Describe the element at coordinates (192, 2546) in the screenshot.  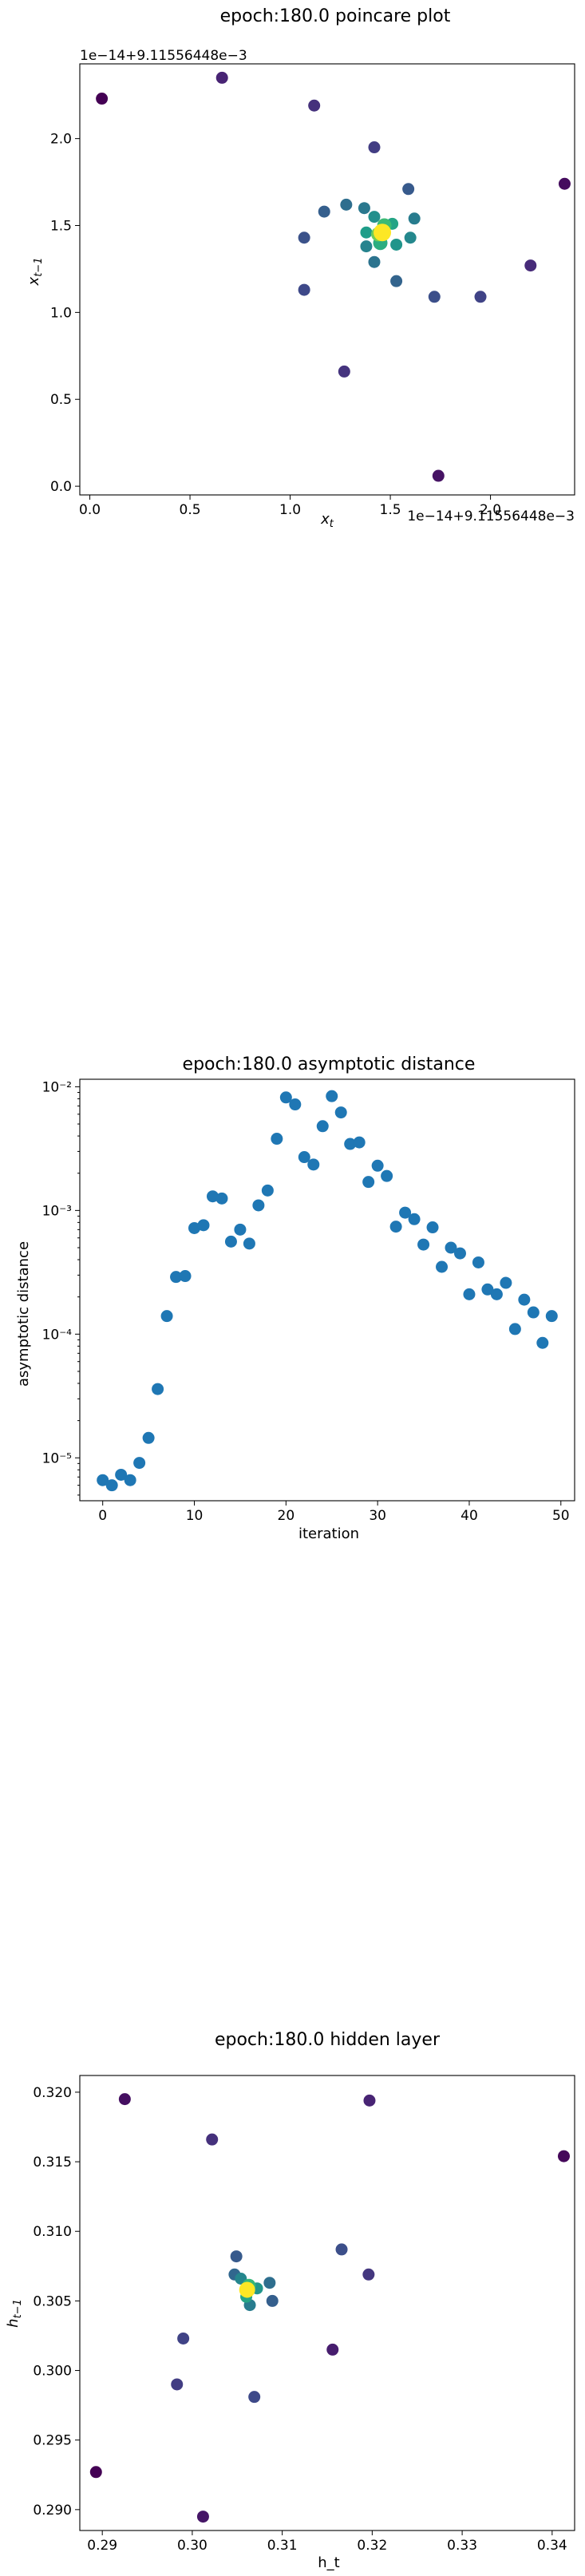
I see `x-tick-label: 0.30` at that location.